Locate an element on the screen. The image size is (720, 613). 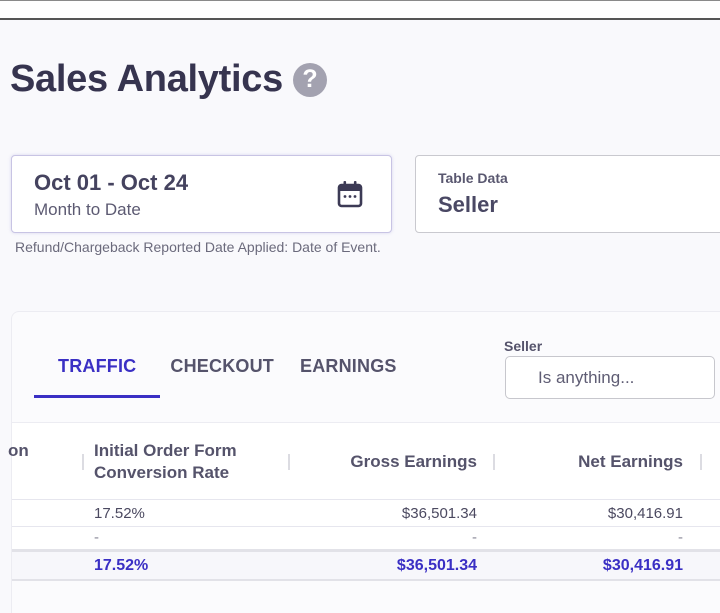
seller-filter-label: Seller is located at coordinates (523, 346).